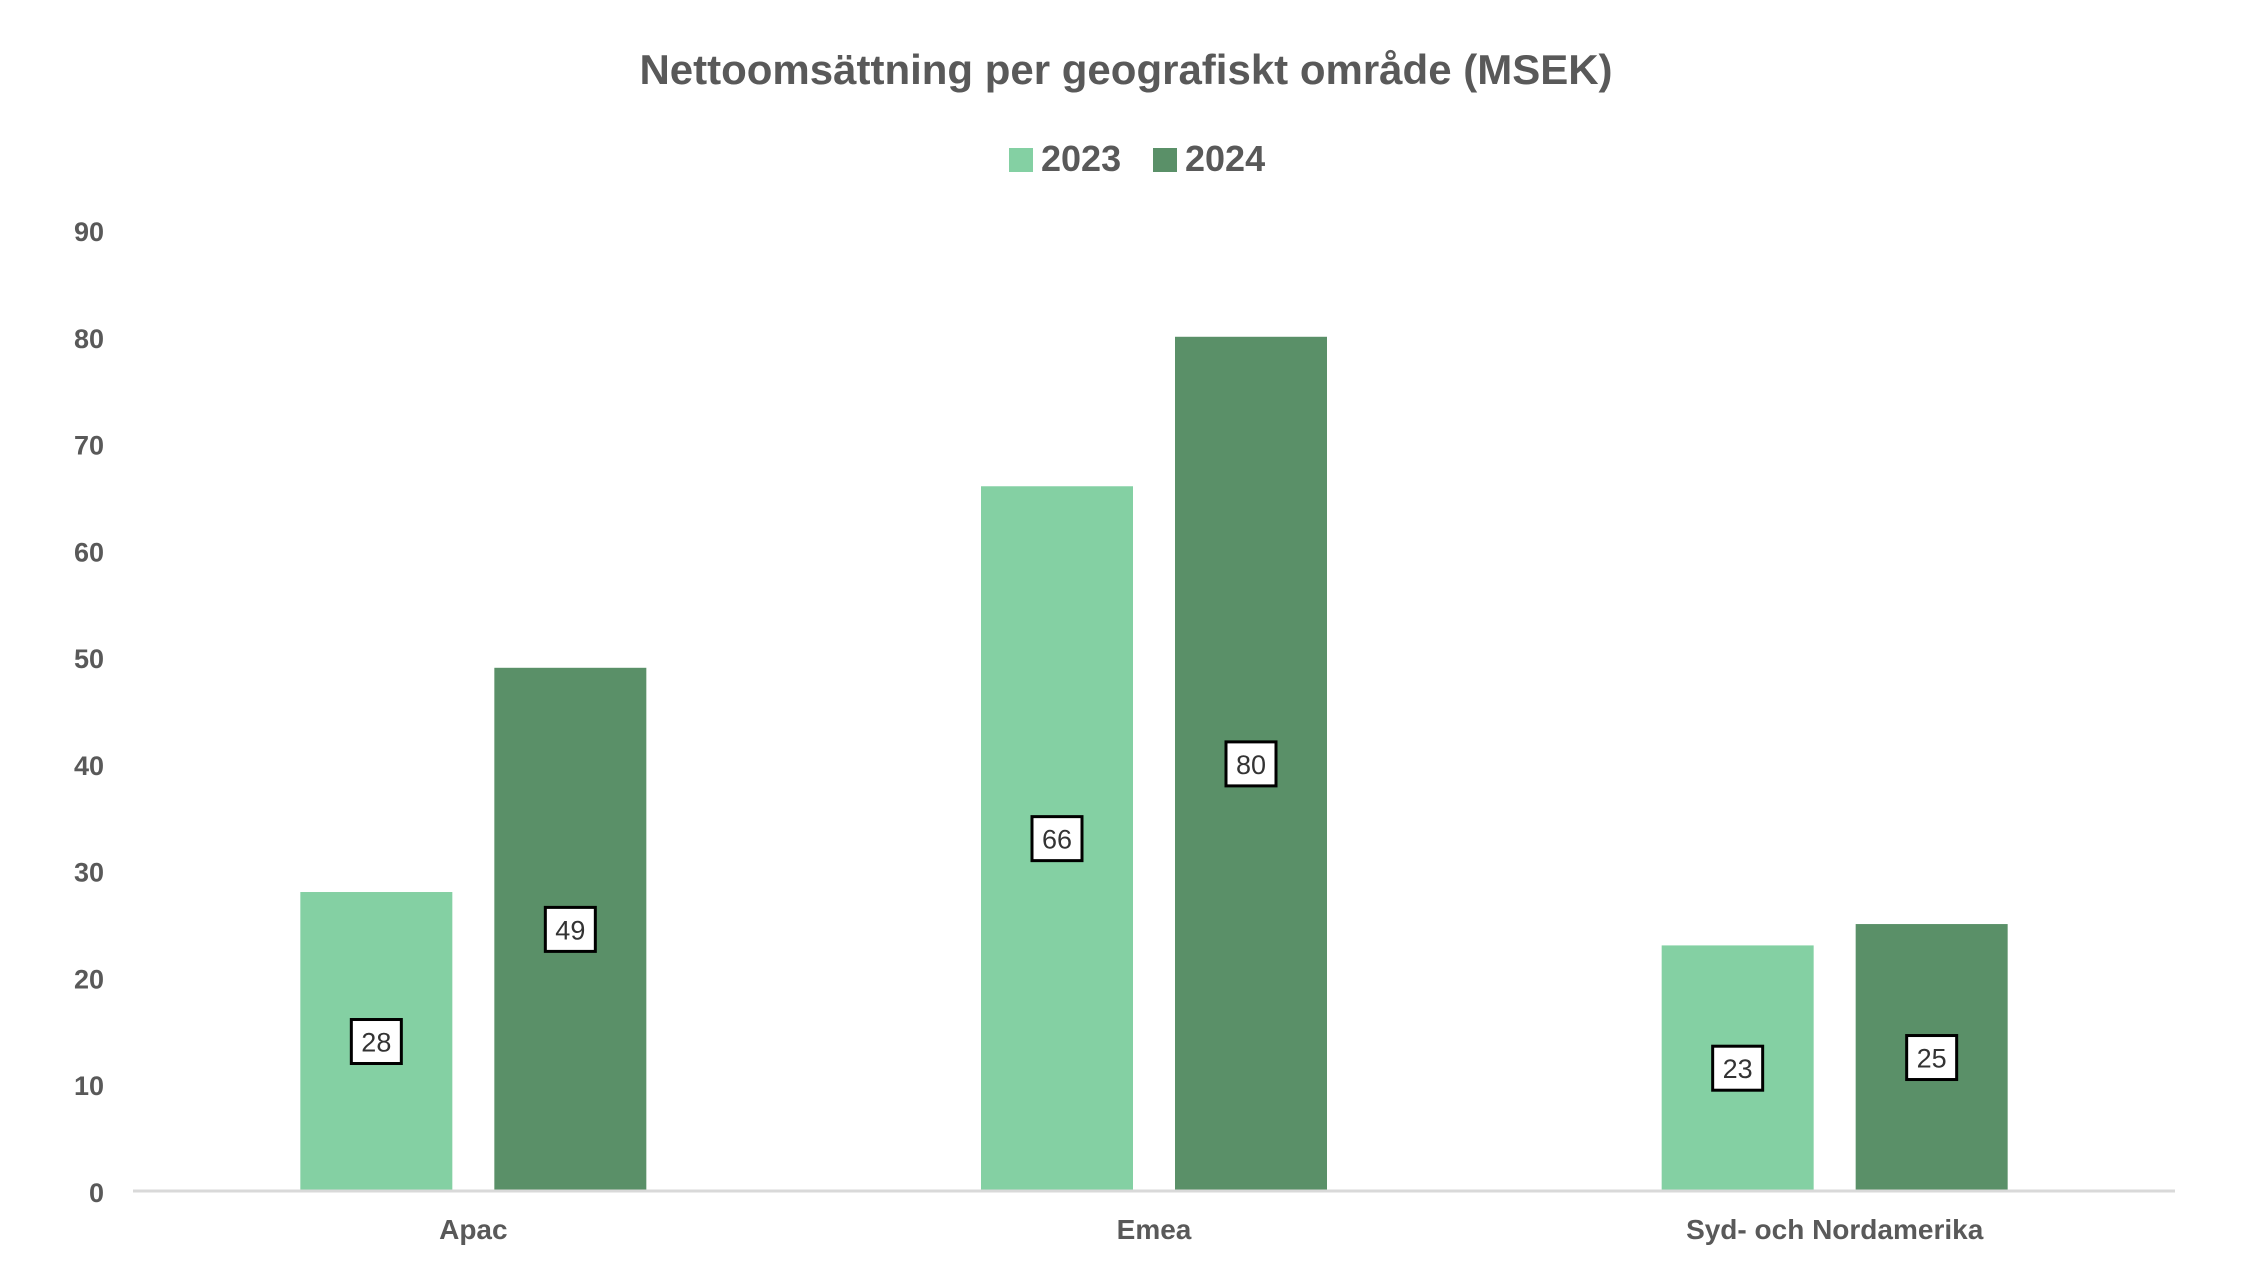  I want to click on y-tick-label: 10, so click(89, 1086).